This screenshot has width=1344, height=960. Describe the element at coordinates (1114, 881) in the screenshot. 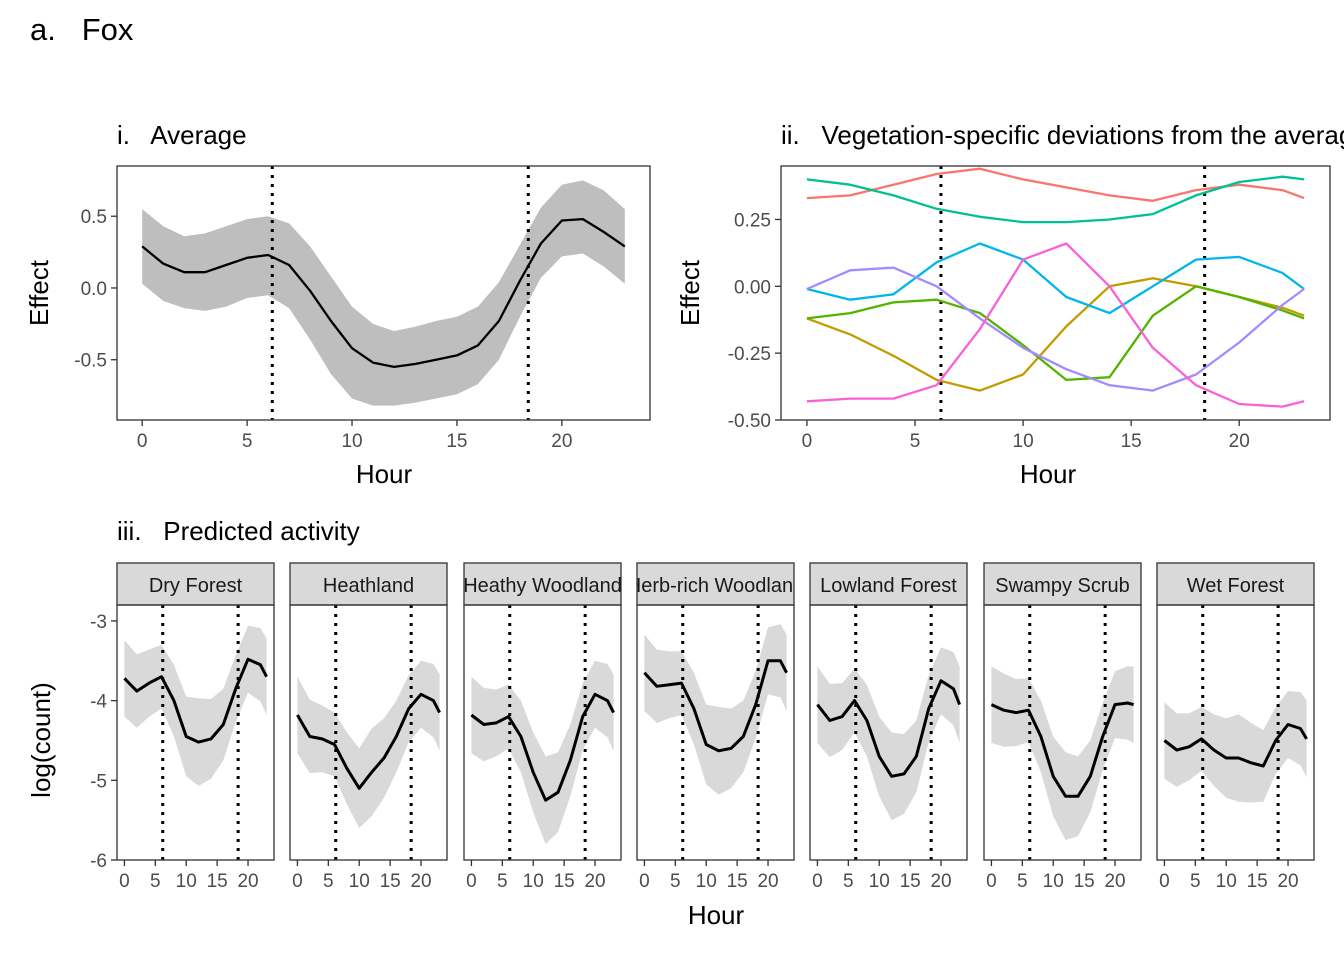

I see `facet-swampy-scrub-xtick-label-4: 20` at that location.